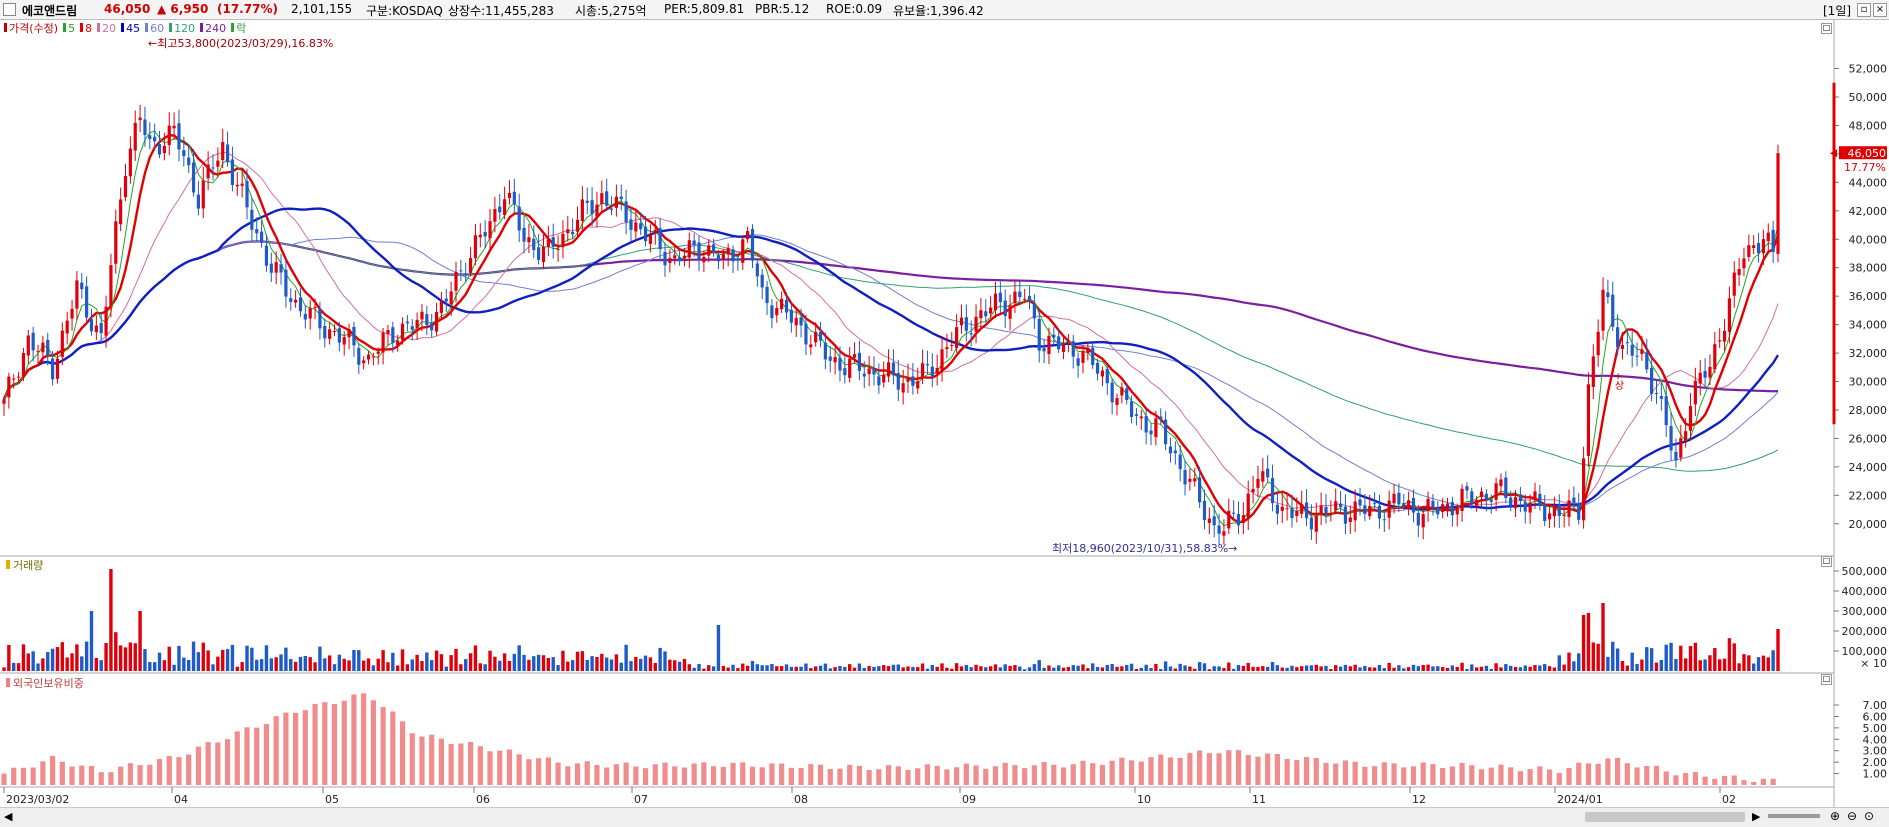 This screenshot has height=827, width=1889. Describe the element at coordinates (1794, 816) in the screenshot. I see `zoom-slider` at that location.